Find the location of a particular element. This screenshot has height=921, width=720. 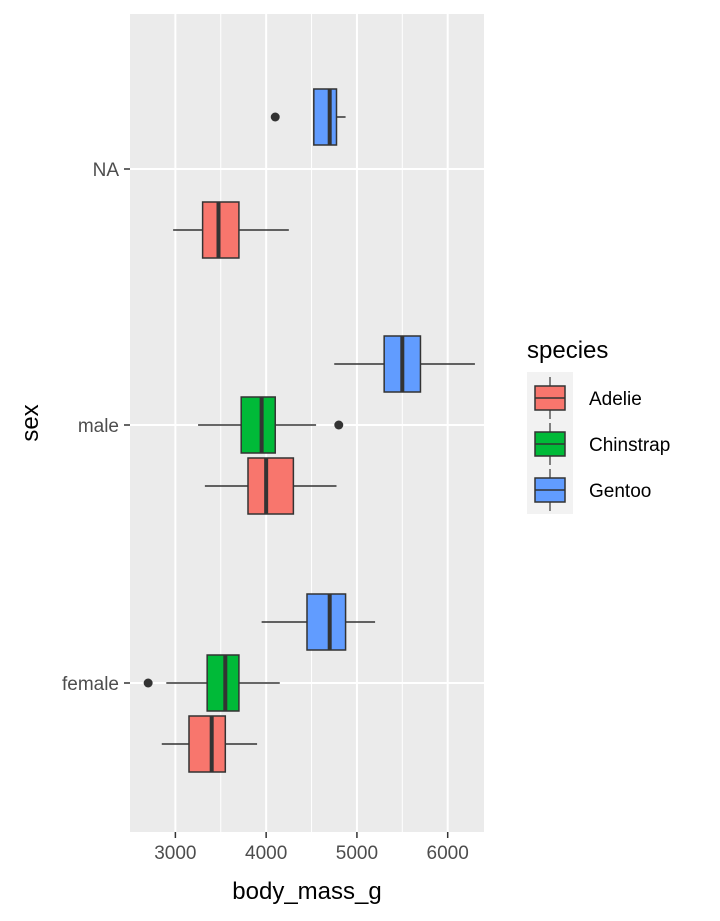

box-gentoo-na is located at coordinates (308, 117).